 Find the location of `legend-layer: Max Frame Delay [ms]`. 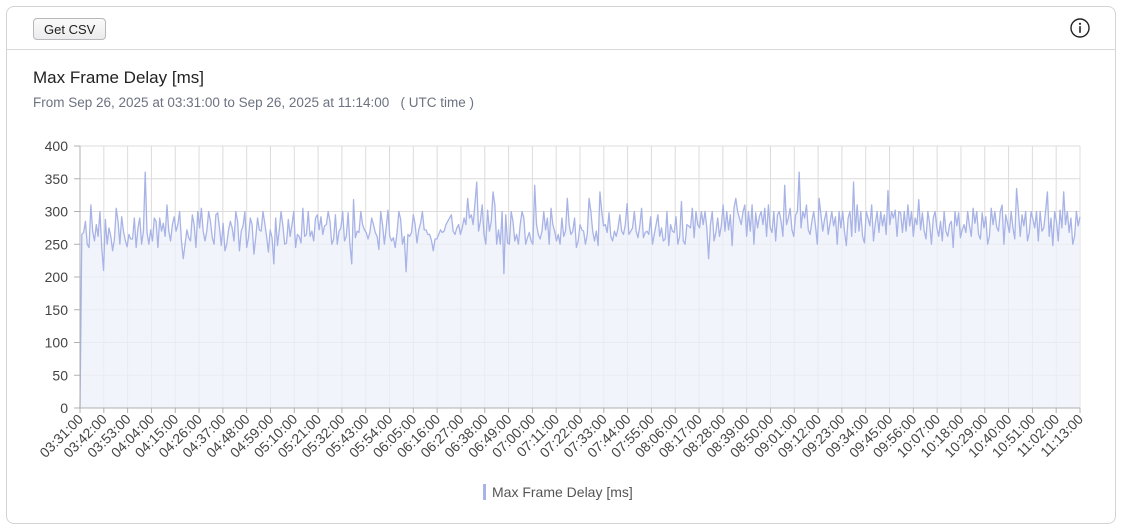

legend-layer: Max Frame Delay [ms] is located at coordinates (558, 492).